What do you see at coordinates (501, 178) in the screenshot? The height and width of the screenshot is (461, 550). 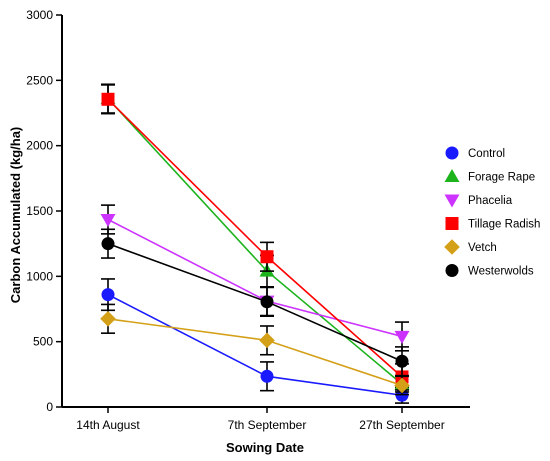 I see `legend-label: Forage Rape` at bounding box center [501, 178].